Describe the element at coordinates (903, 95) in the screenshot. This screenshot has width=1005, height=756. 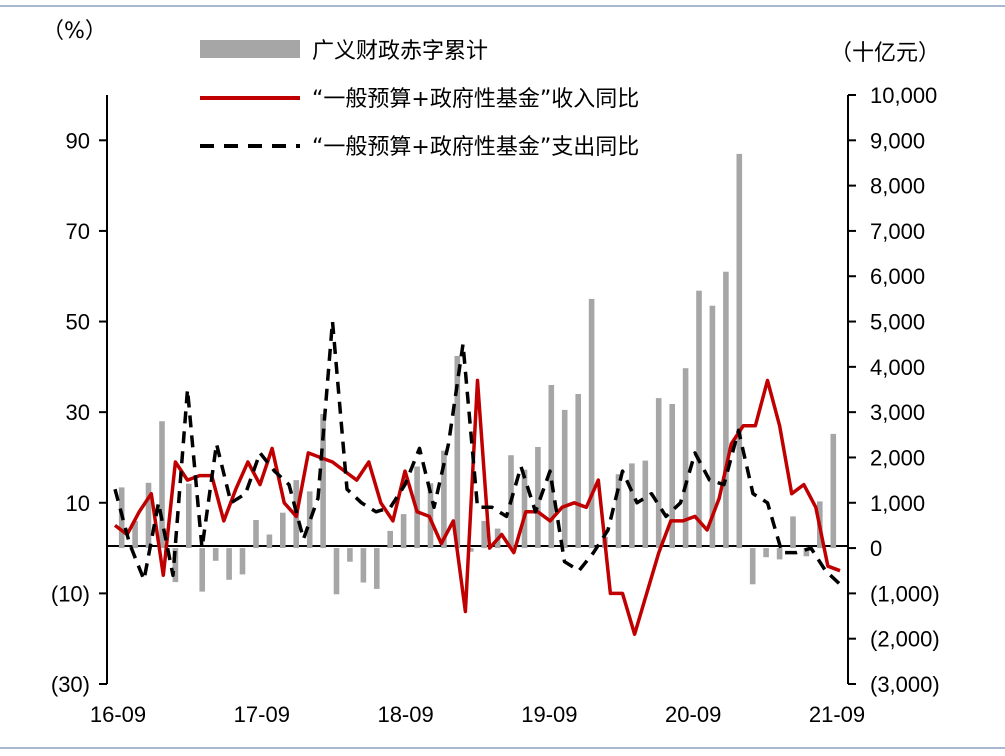
I see `right-tick-label: 10,000` at that location.